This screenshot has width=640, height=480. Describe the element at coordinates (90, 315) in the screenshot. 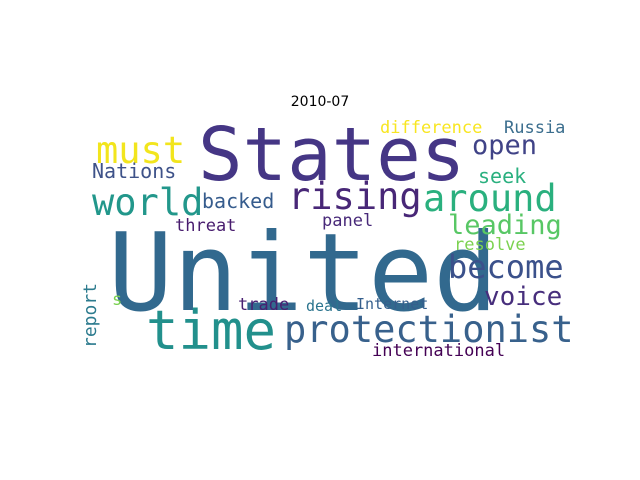

I see `word-report: report` at that location.